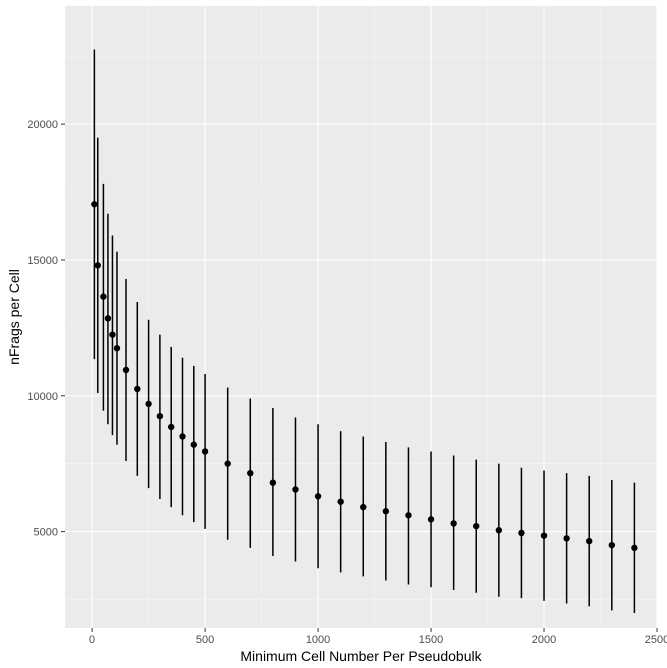 The width and height of the screenshot is (667, 668). I want to click on x-tick-label: 1000, so click(318, 640).